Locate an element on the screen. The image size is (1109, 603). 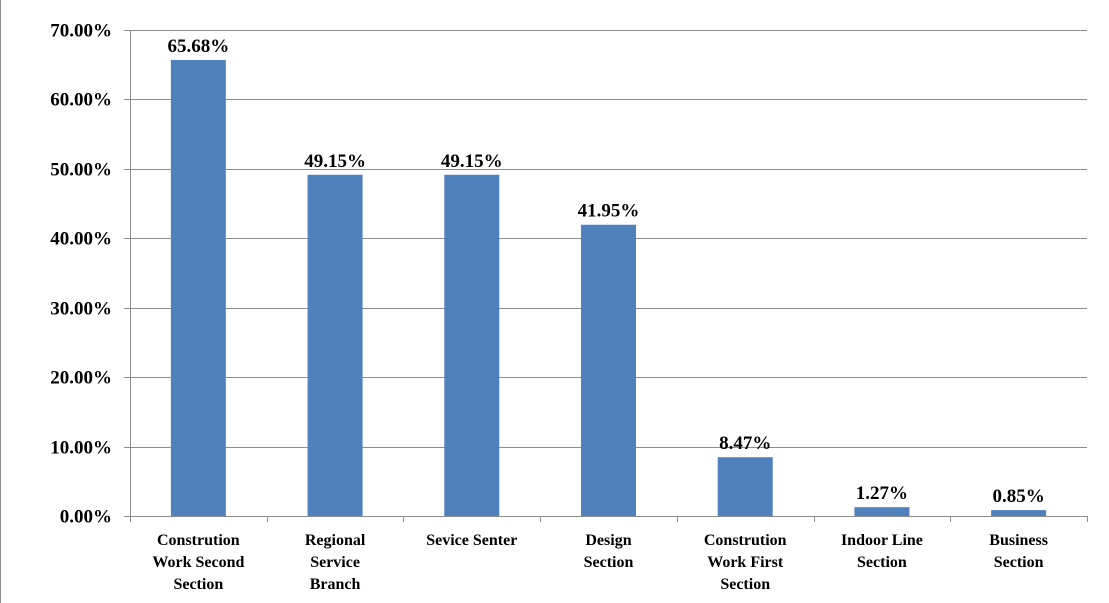
x-axis-category-label: Constrution Work First Section is located at coordinates (745, 562).